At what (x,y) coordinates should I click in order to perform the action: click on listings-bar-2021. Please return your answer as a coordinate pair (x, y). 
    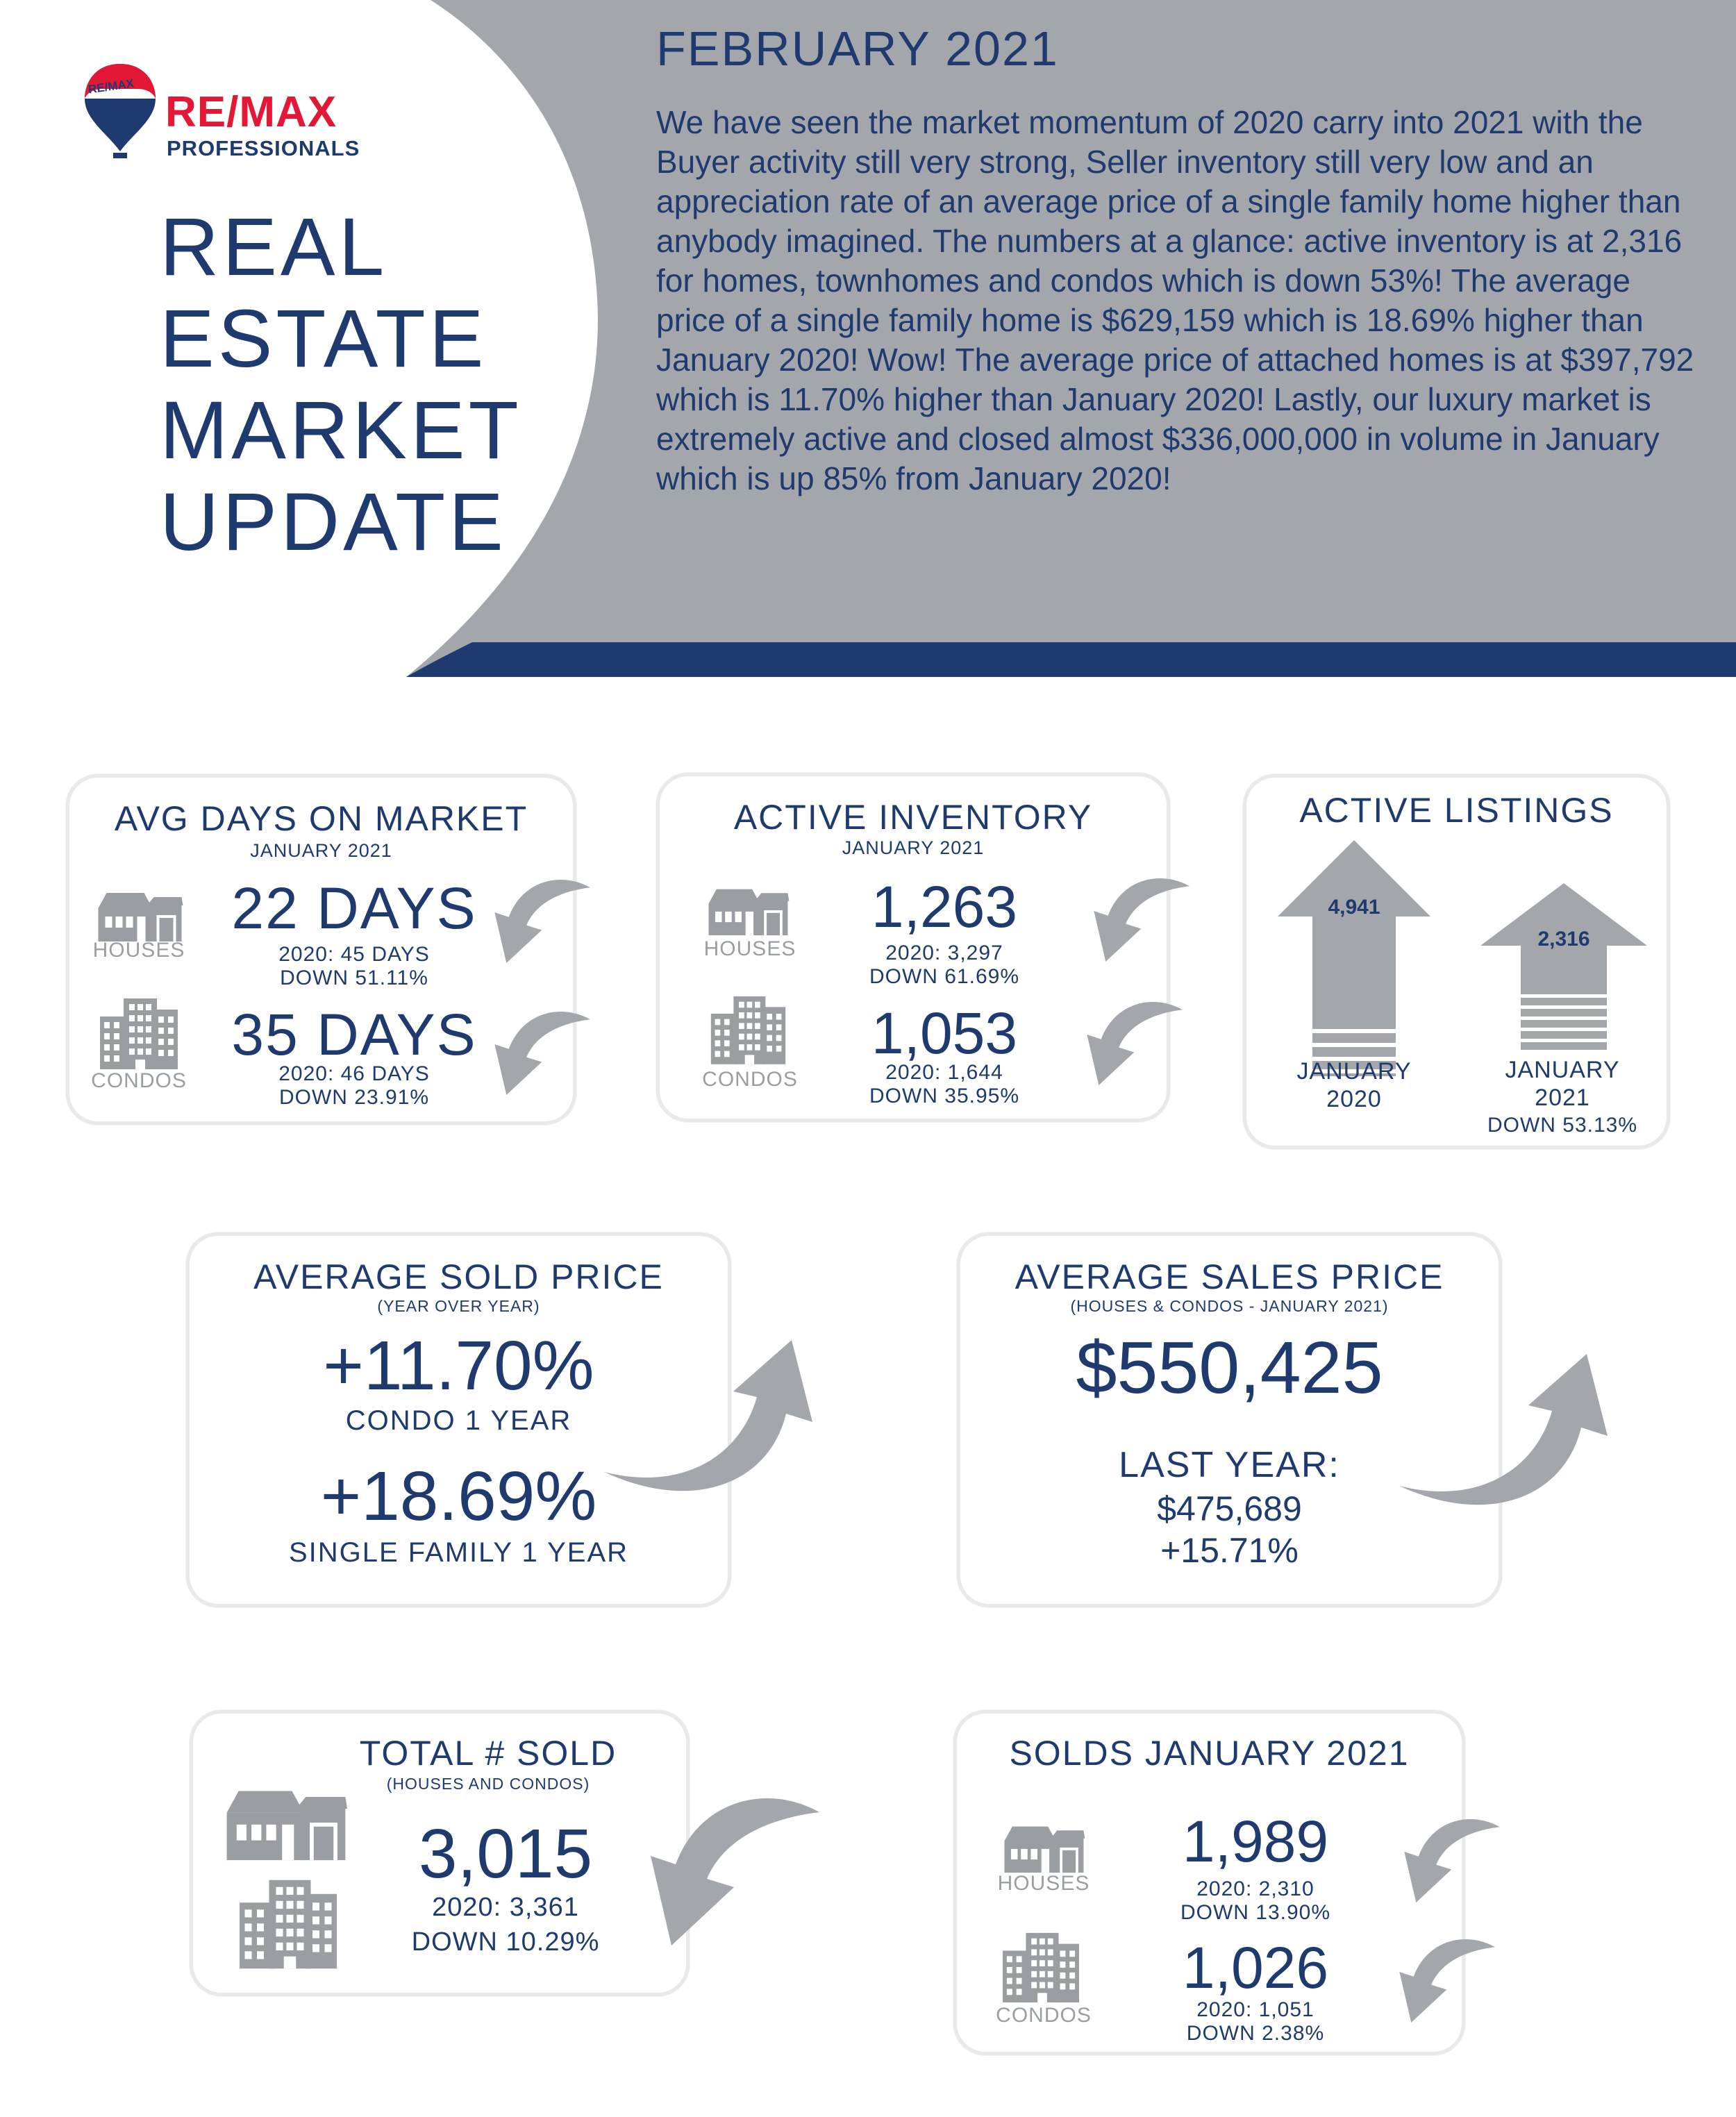
    Looking at the image, I should click on (1563, 967).